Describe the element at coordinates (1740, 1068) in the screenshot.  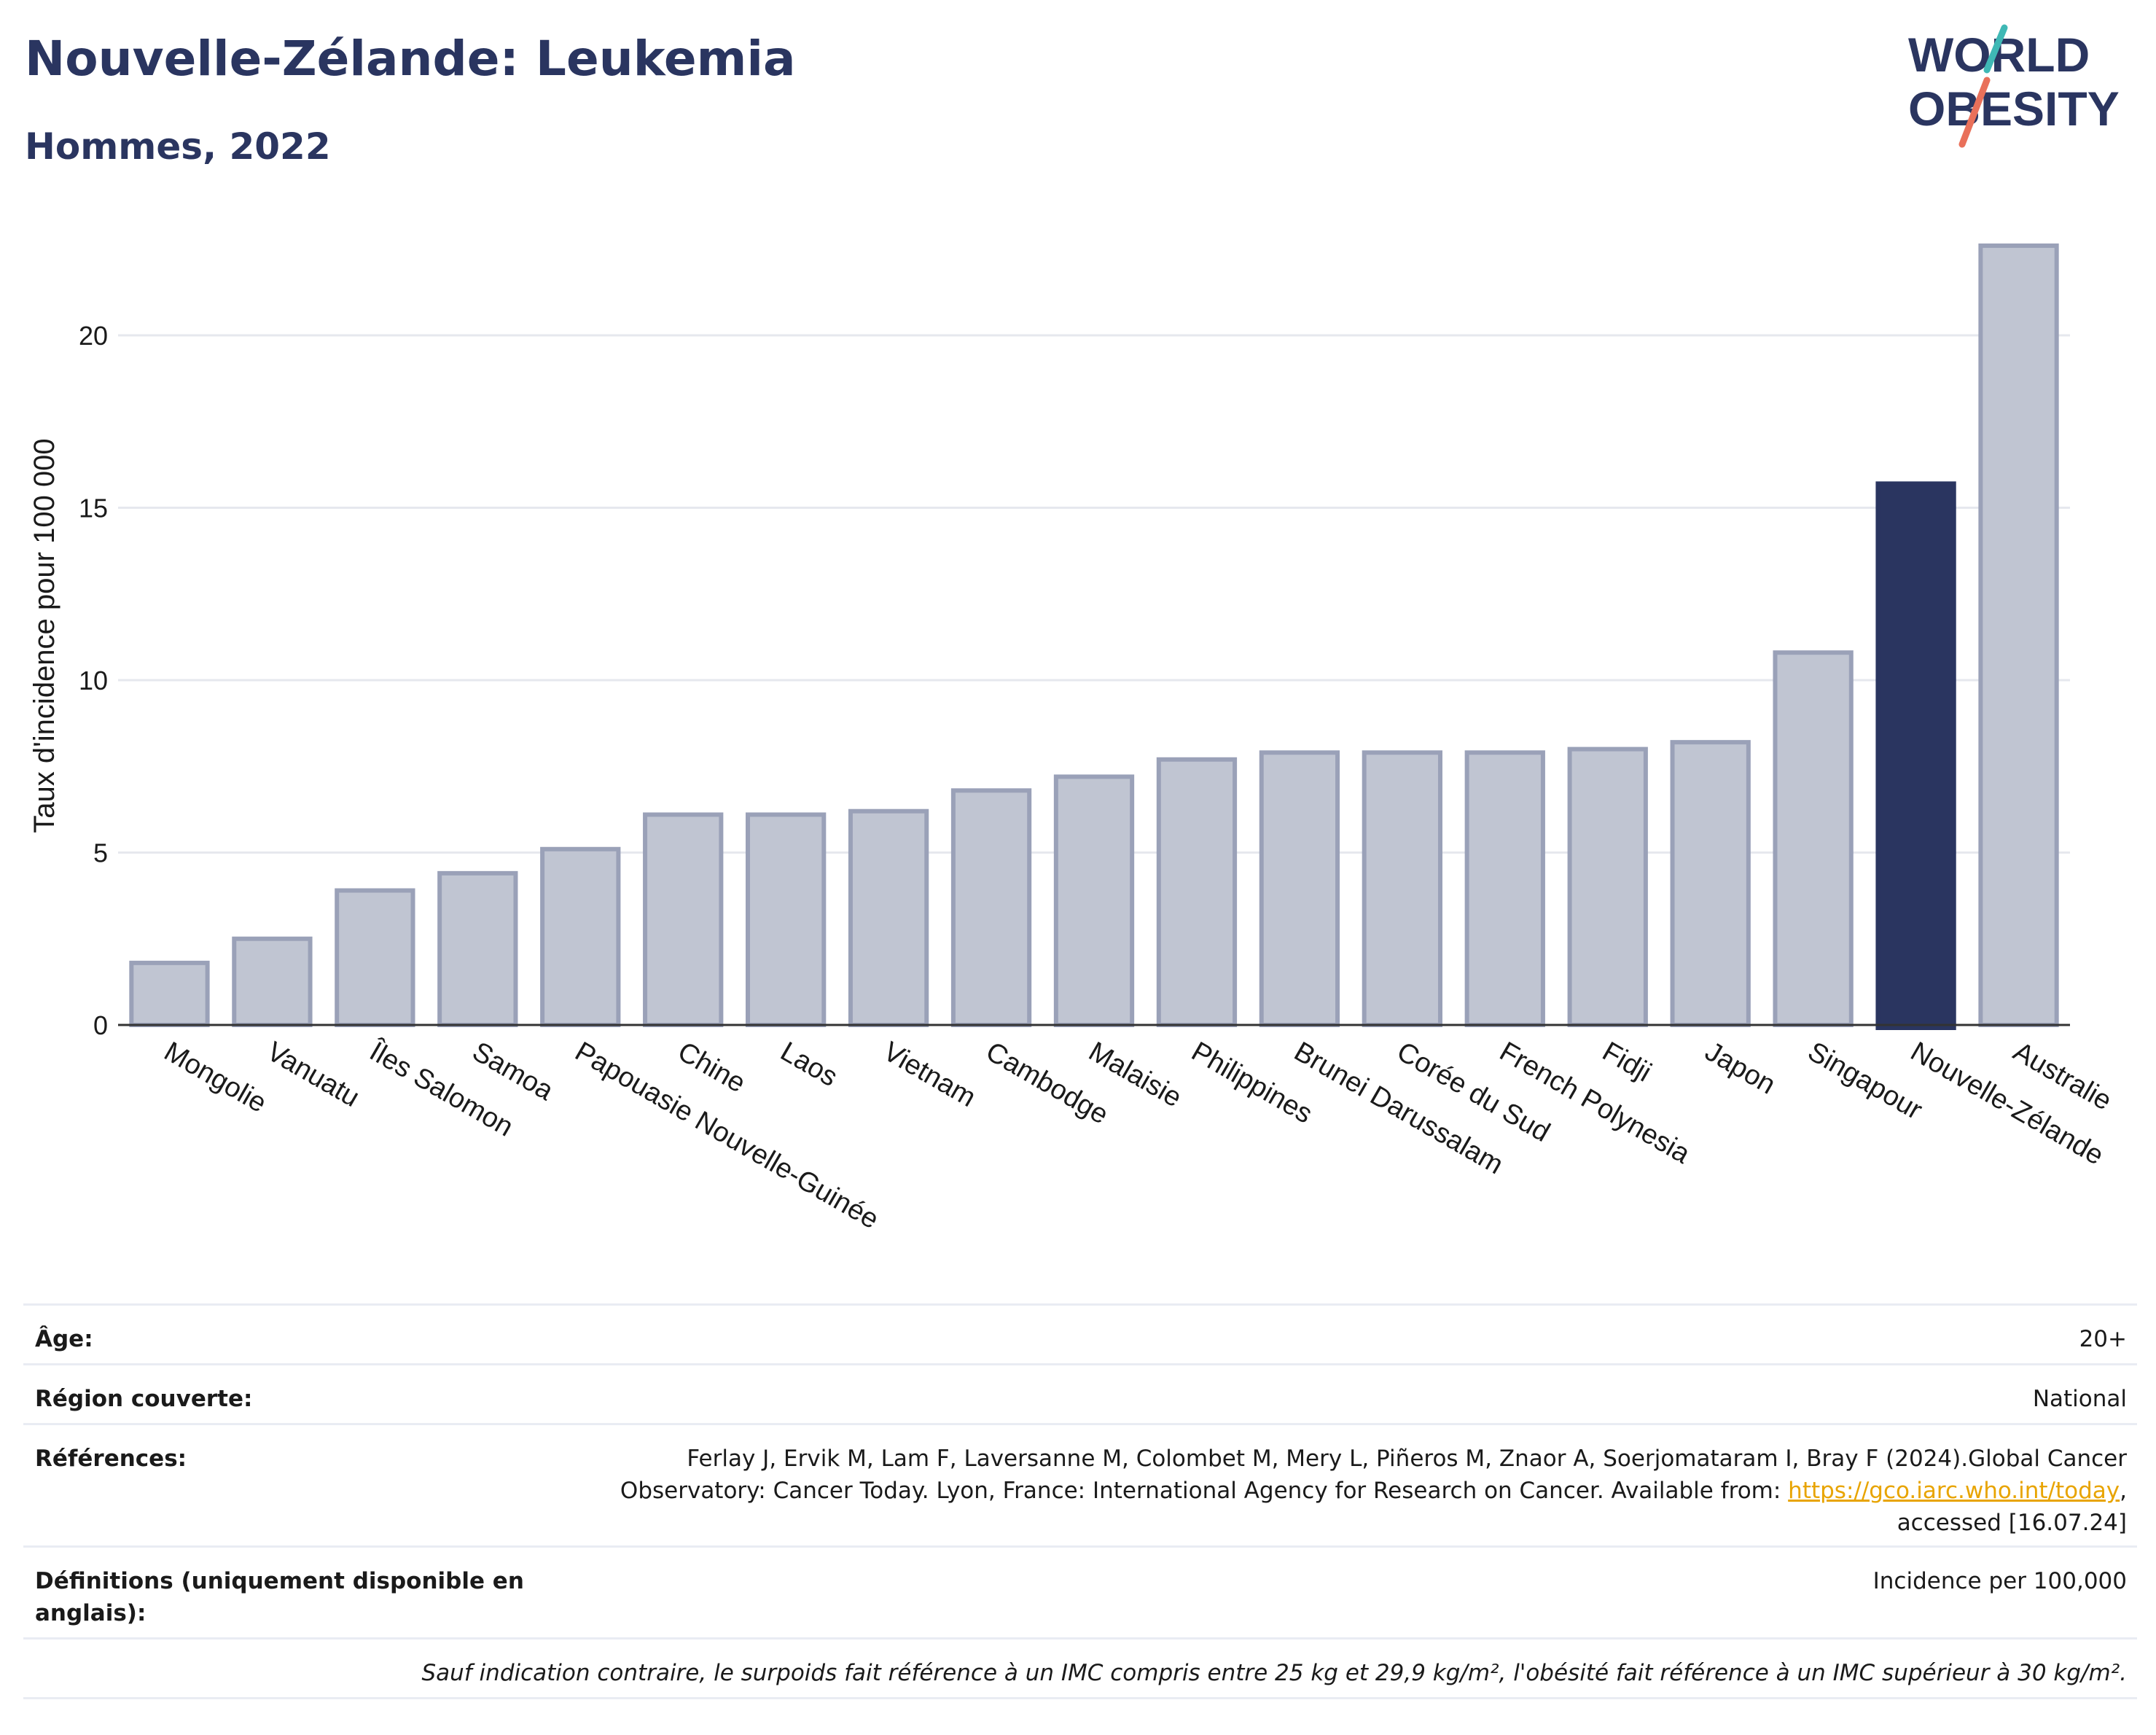
I see `x-tick-label: Japon` at that location.